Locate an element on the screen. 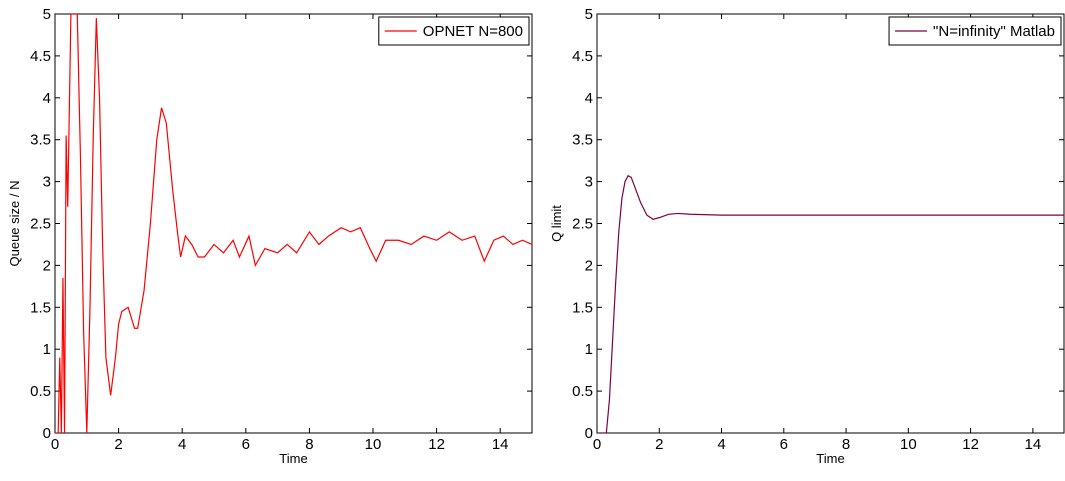 This screenshot has height=481, width=1065. legend: OPNET N=800 is located at coordinates (454, 31).